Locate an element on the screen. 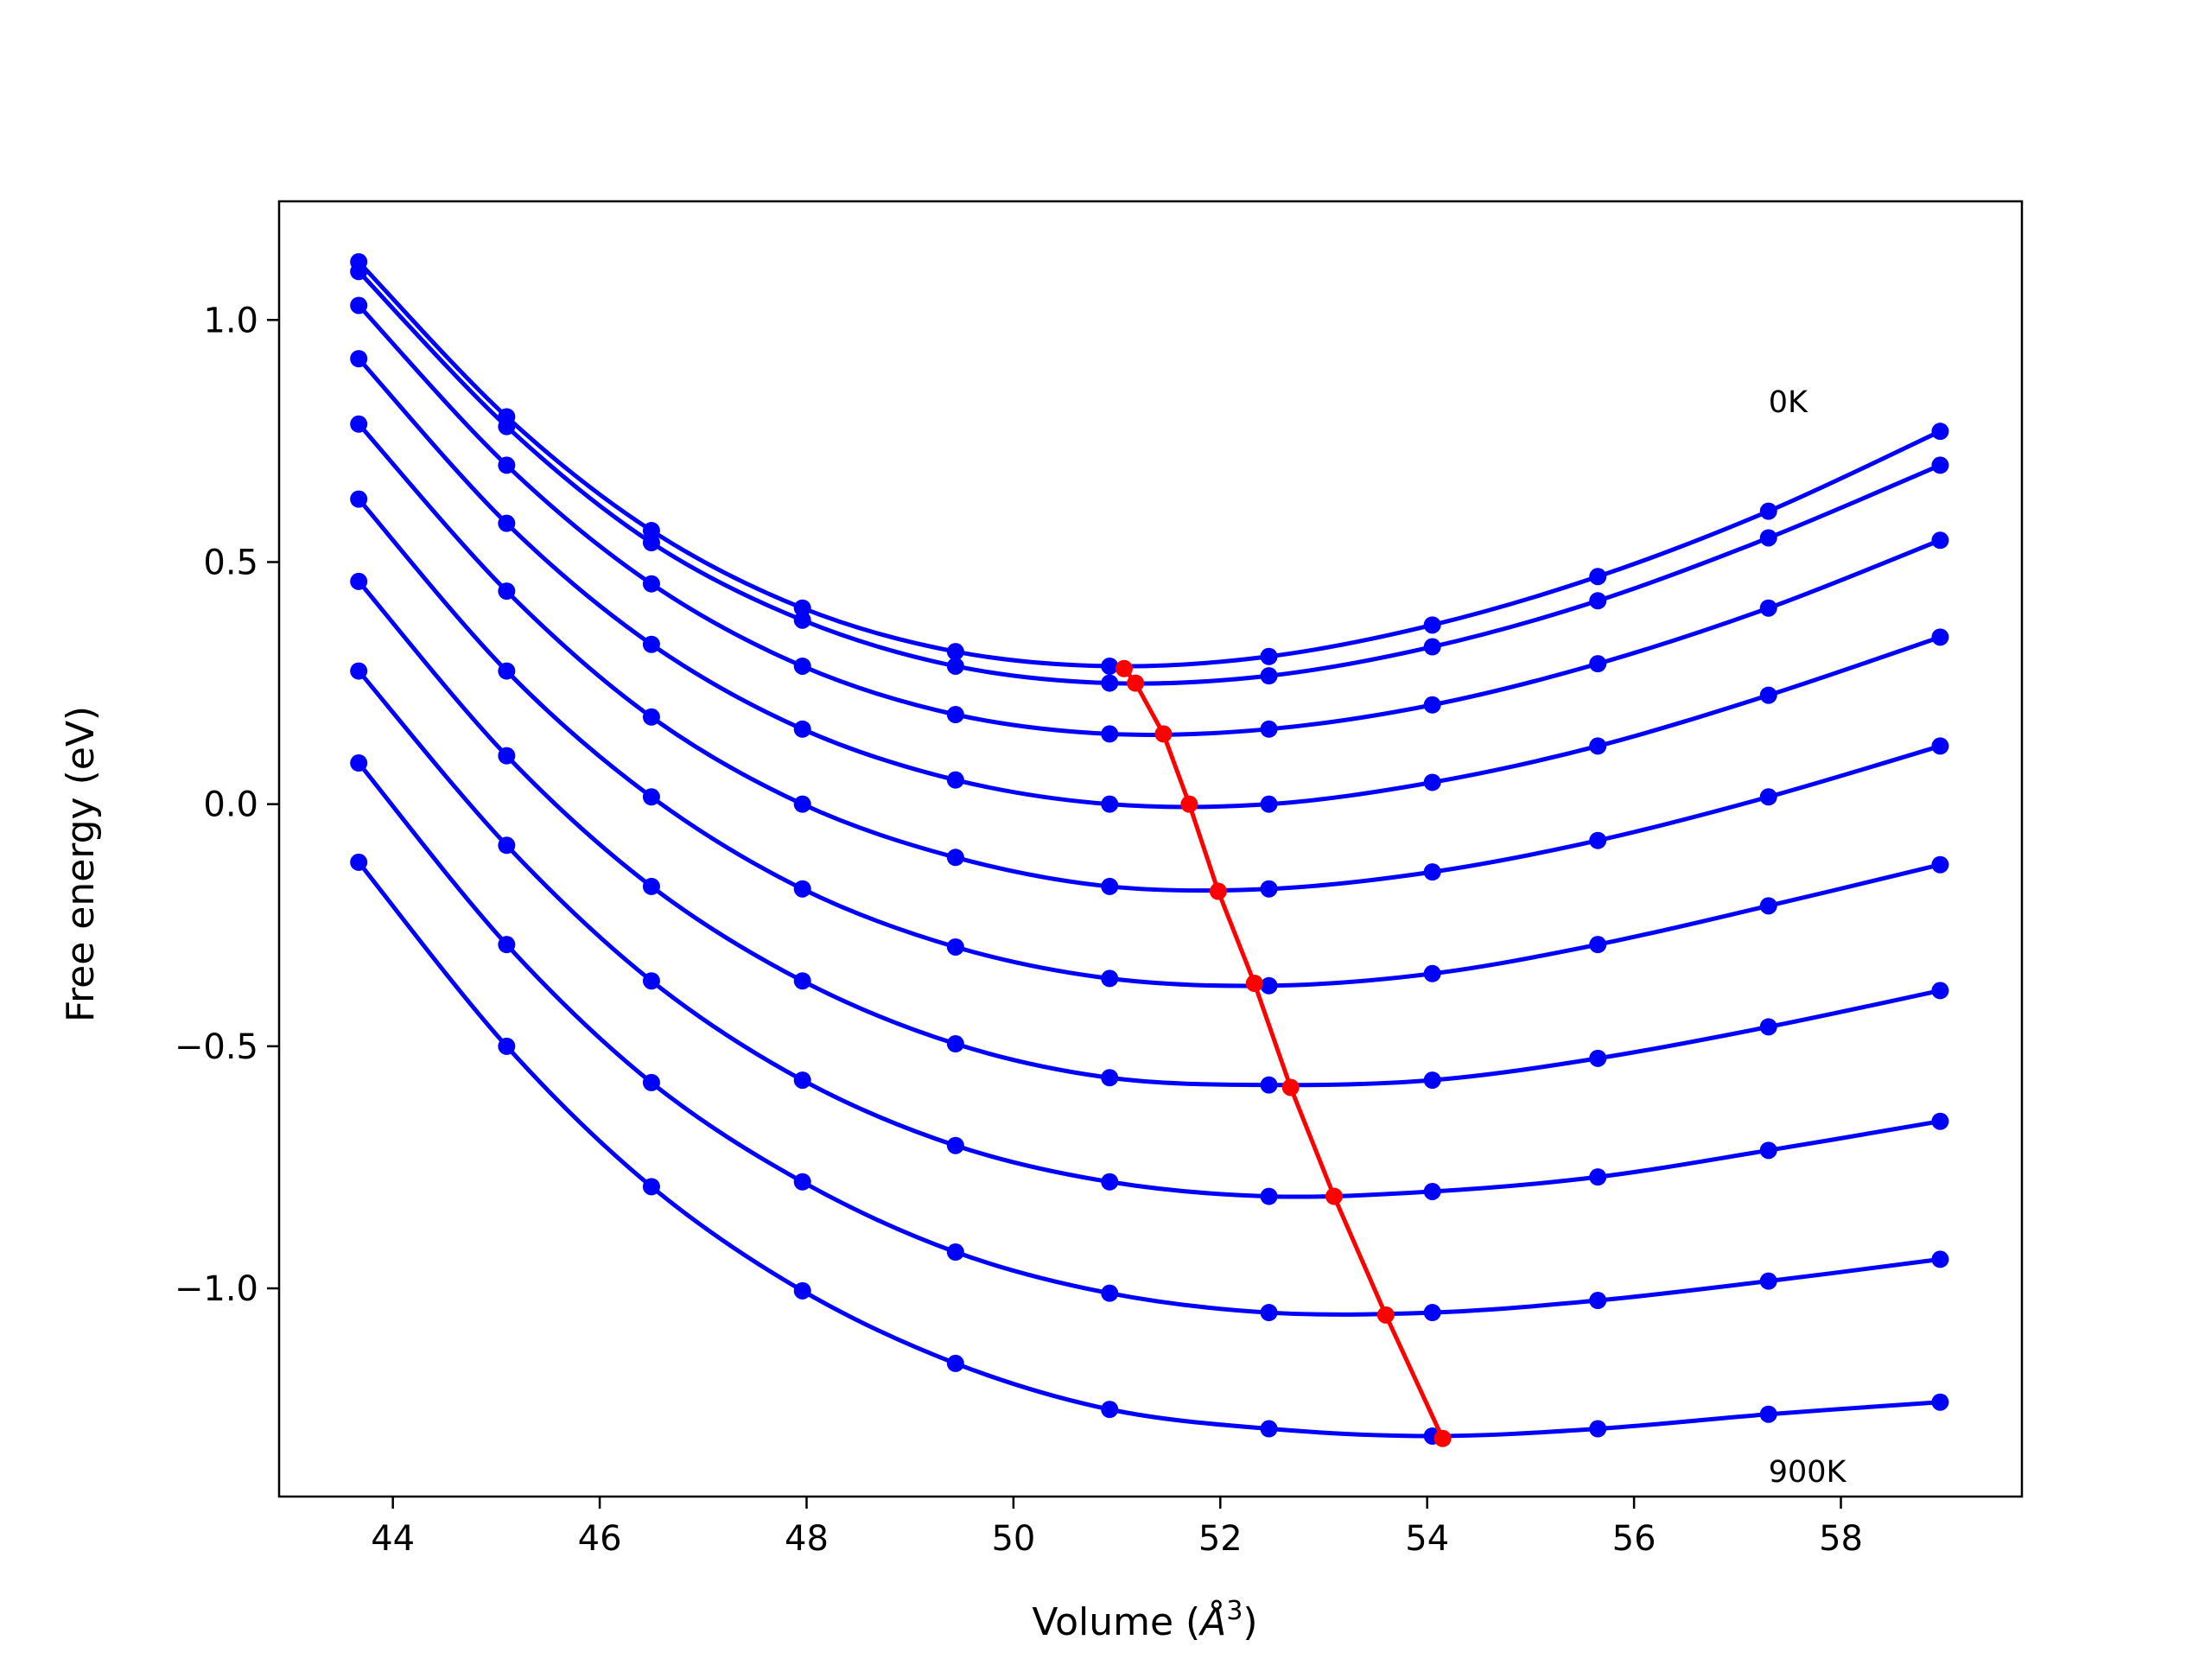  x-tick-label: 44 is located at coordinates (393, 1539).